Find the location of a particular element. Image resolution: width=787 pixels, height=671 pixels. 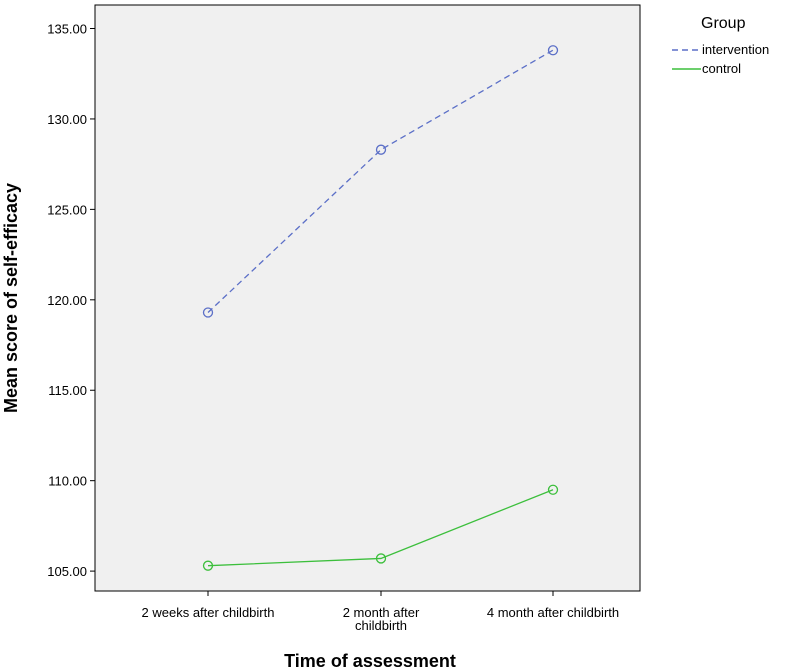

legend: Group intervention control is located at coordinates (720, 45).